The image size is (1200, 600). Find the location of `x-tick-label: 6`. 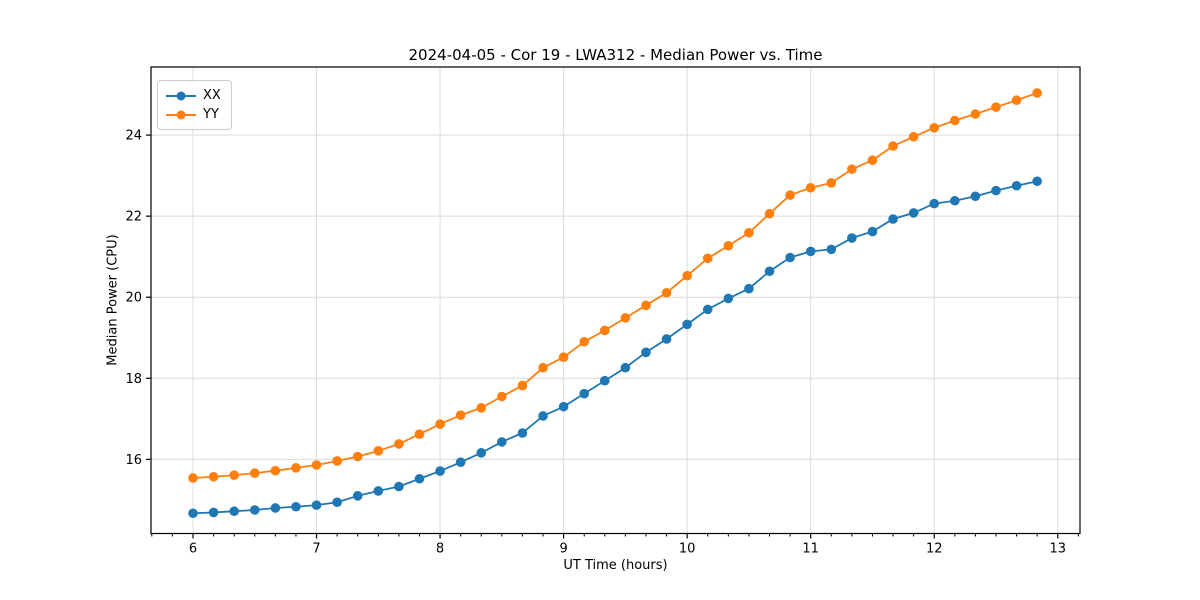

x-tick-label: 6 is located at coordinates (193, 549).